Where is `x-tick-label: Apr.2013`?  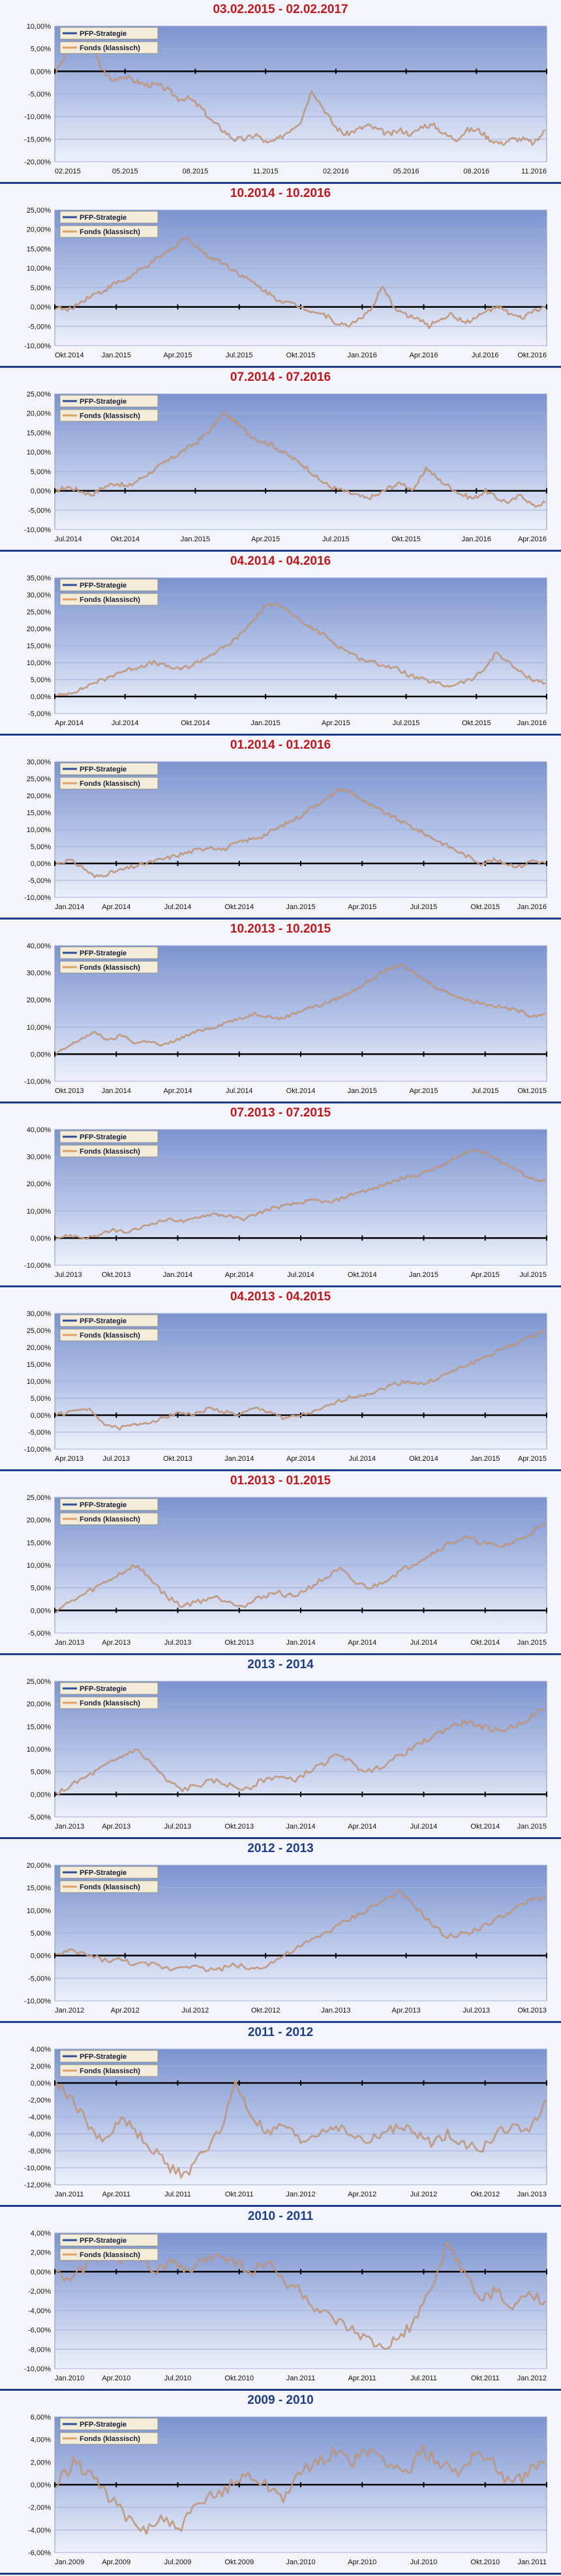 x-tick-label: Apr.2013 is located at coordinates (69, 1459).